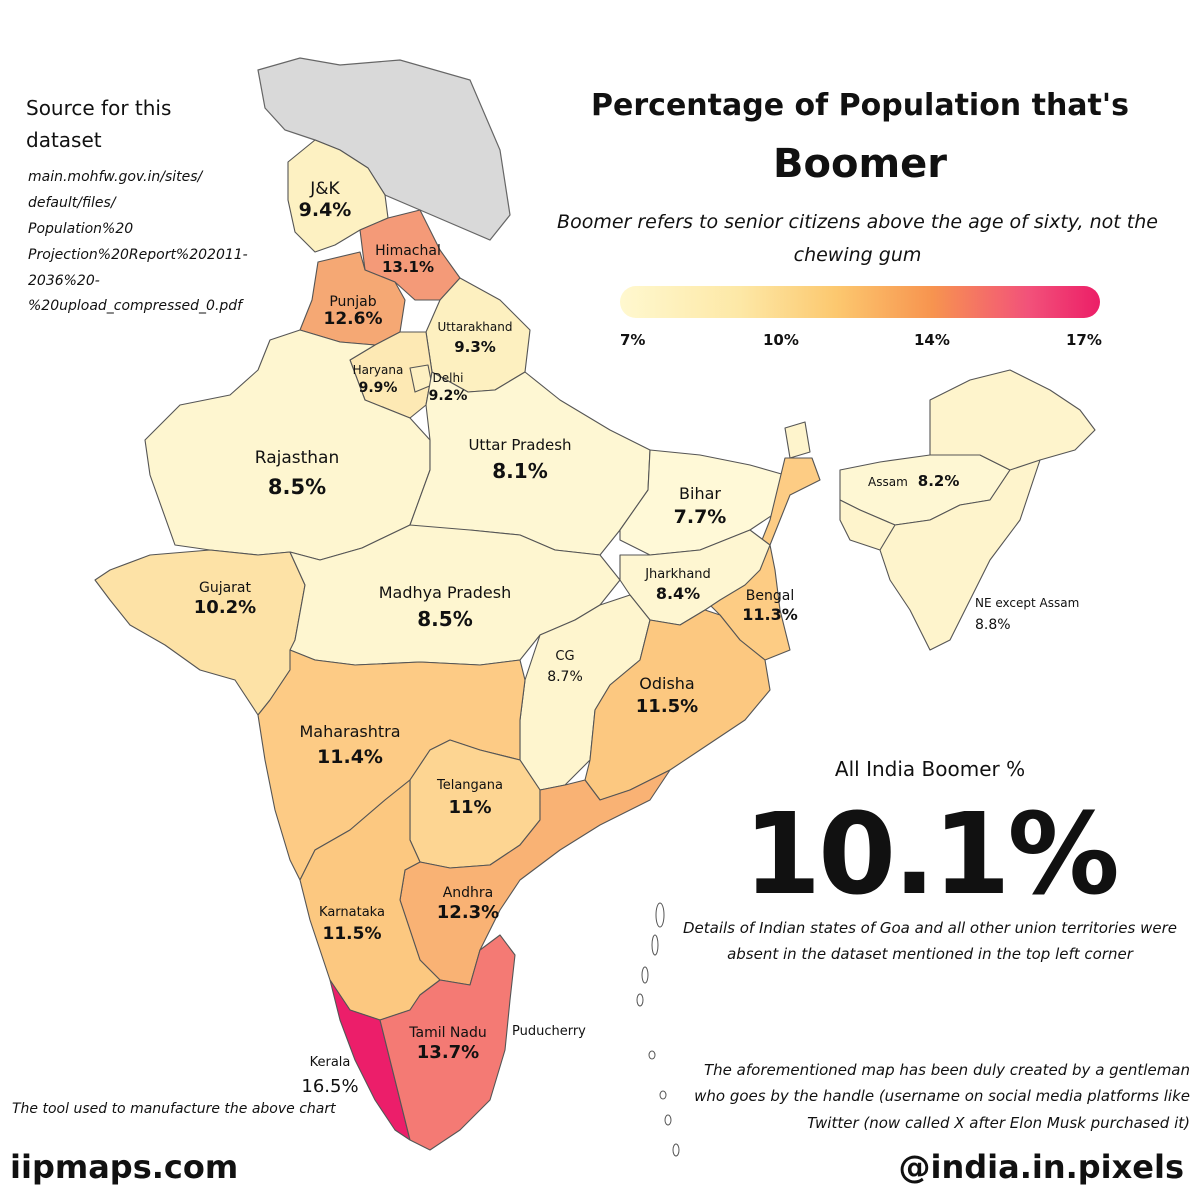 This screenshot has width=1200, height=1200. What do you see at coordinates (565, 656) in the screenshot?
I see `label-cg-name: CG` at bounding box center [565, 656].